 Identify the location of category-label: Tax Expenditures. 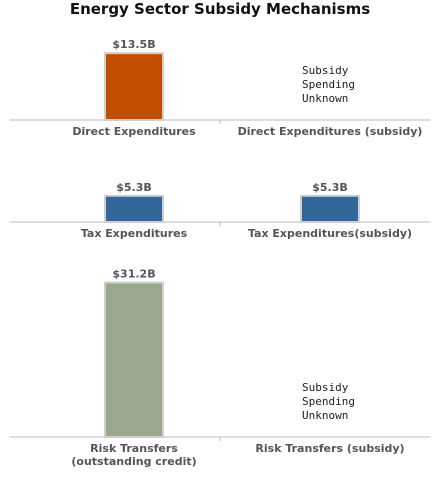
(134, 233).